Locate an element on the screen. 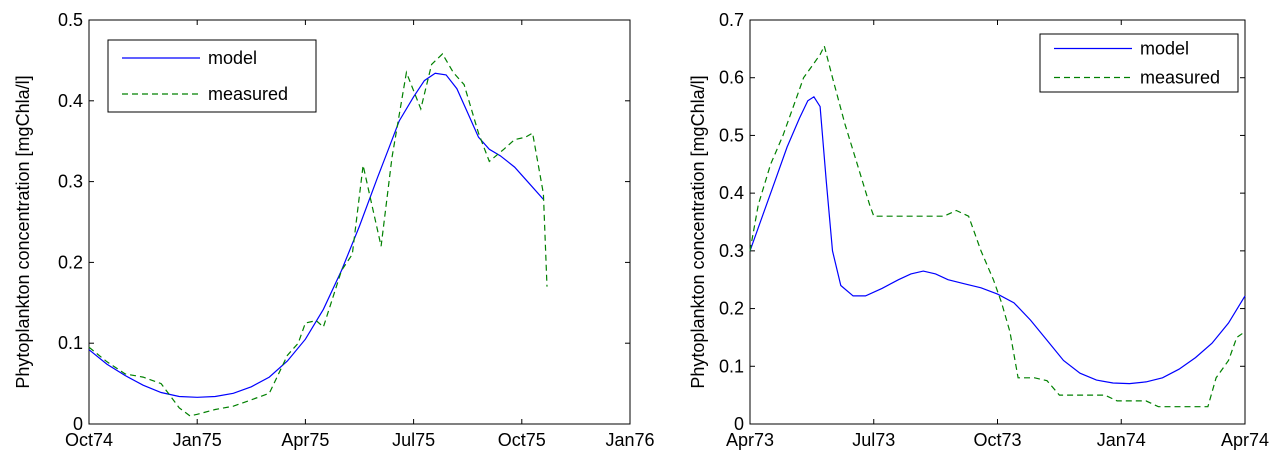 Image resolution: width=1277 pixels, height=459 pixels. x-tick-label: Apr74 is located at coordinates (1245, 440).